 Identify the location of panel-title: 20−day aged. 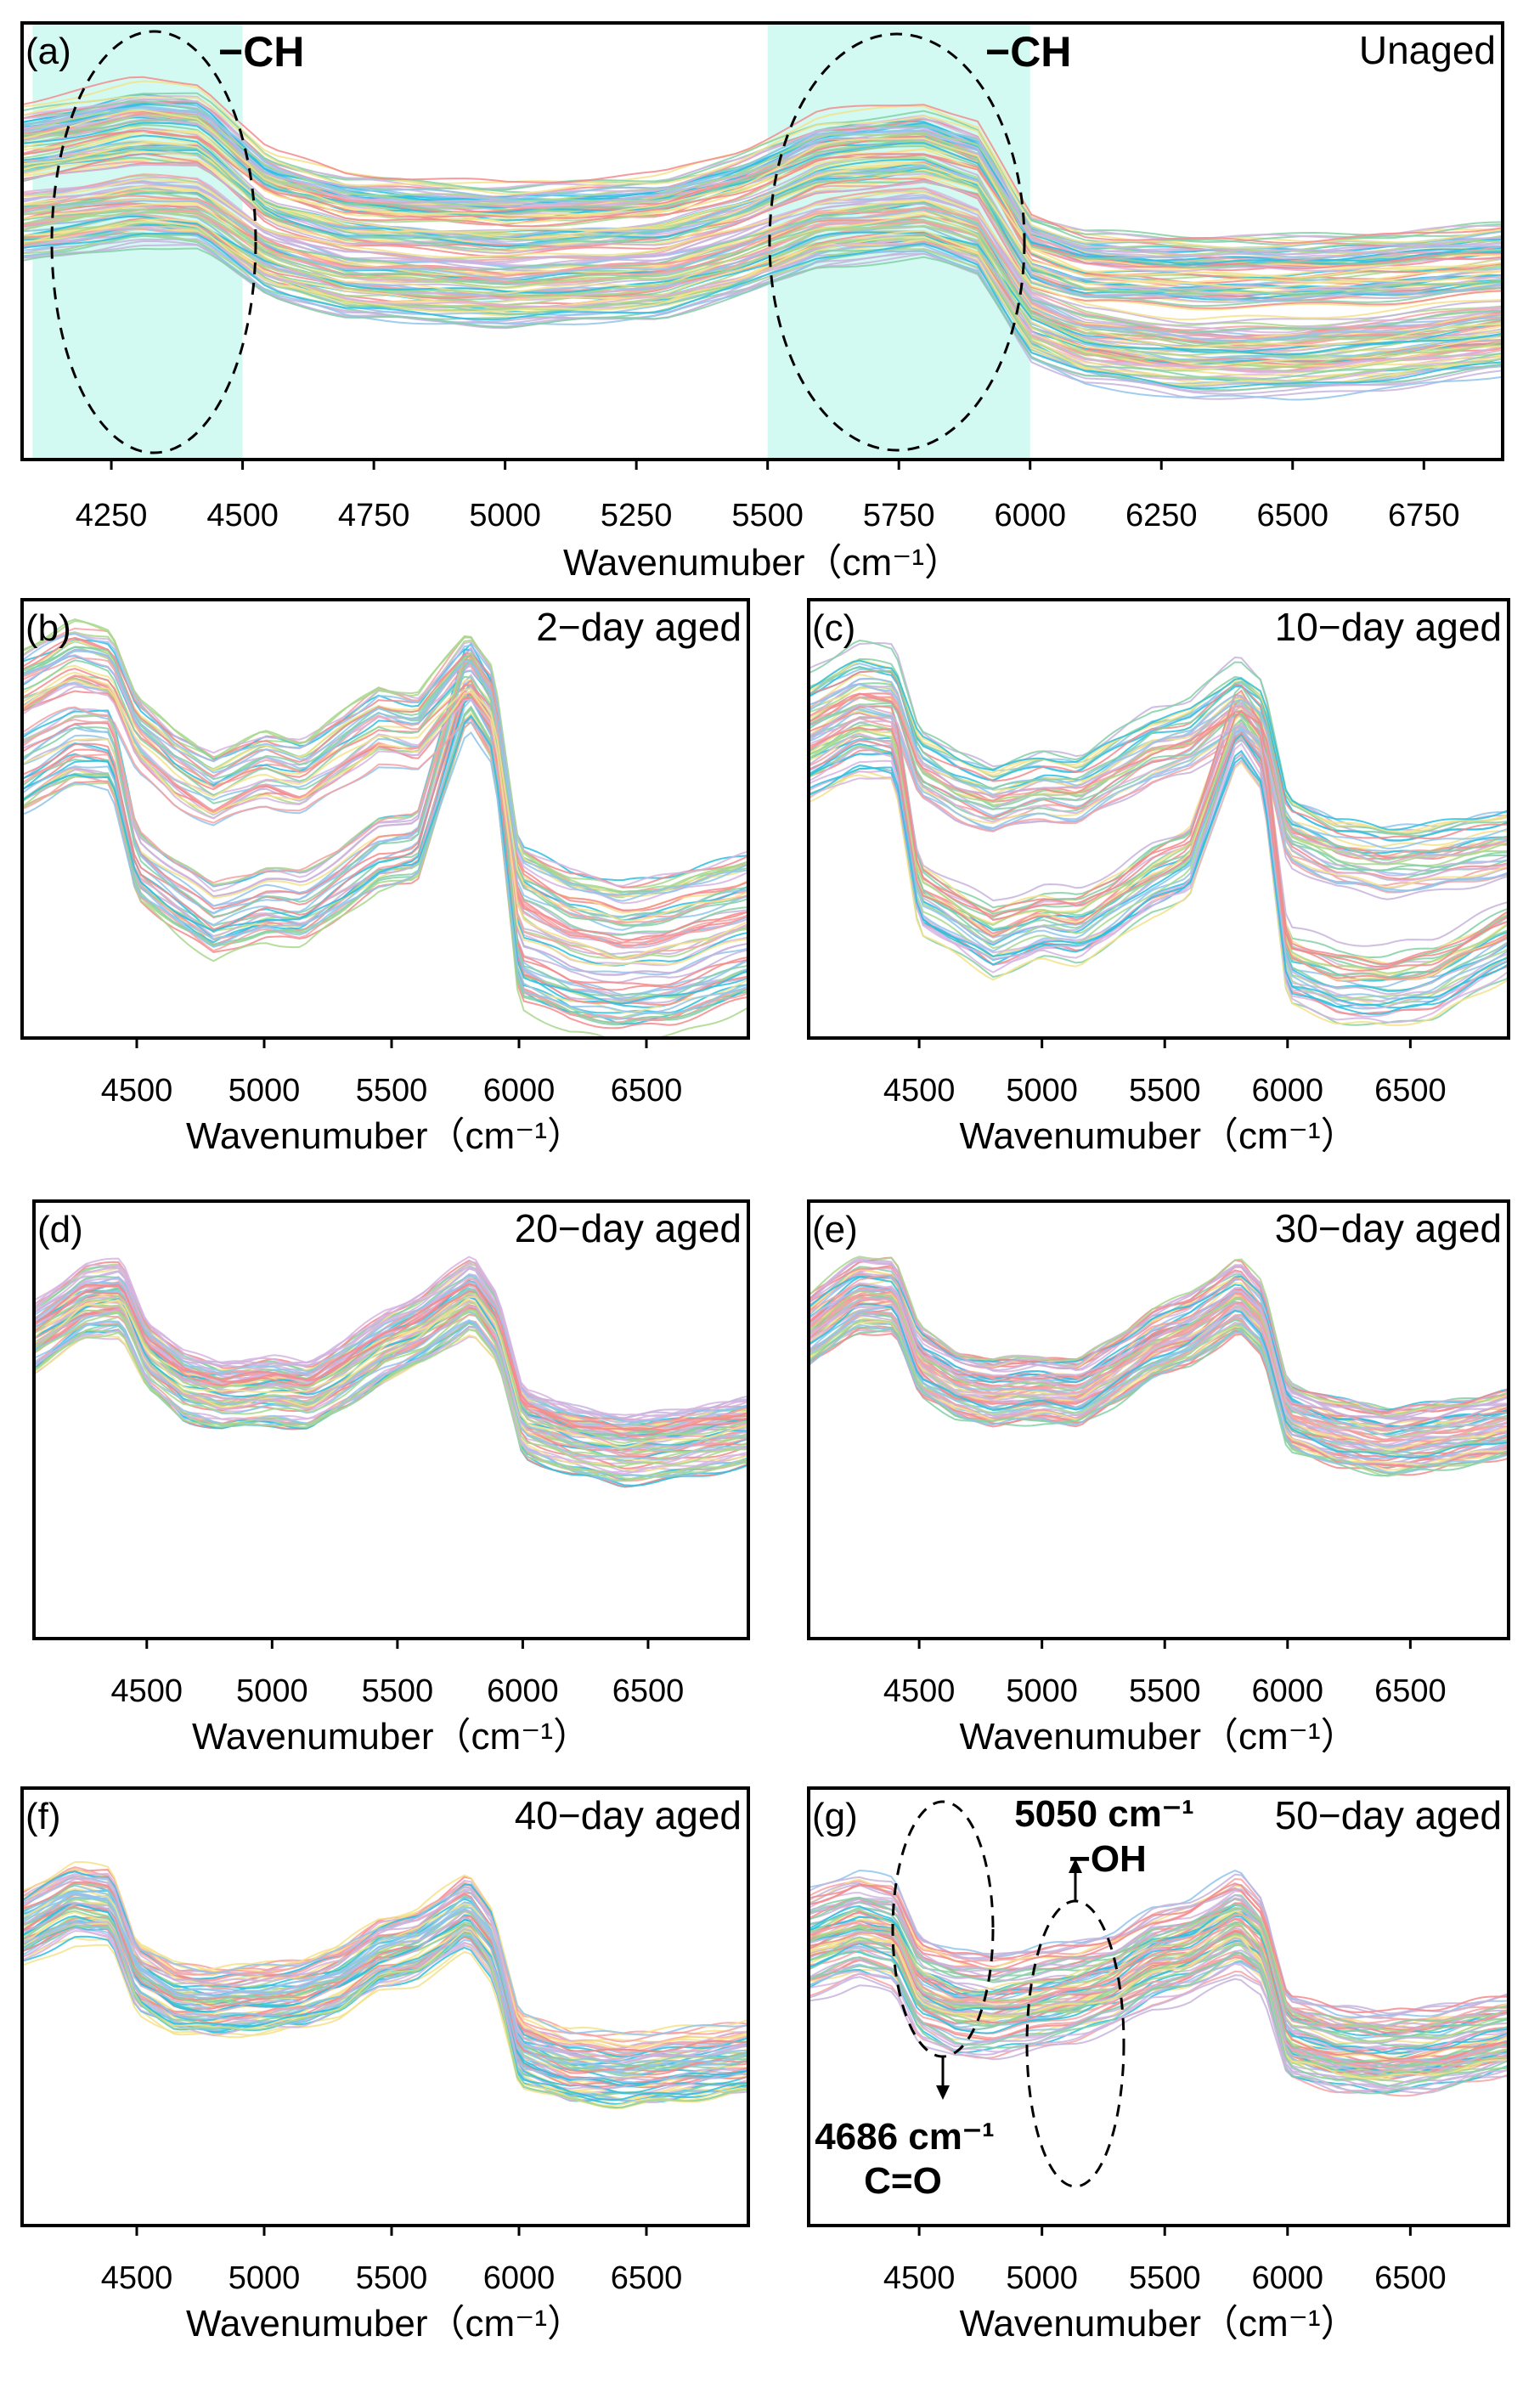
(628, 1228).